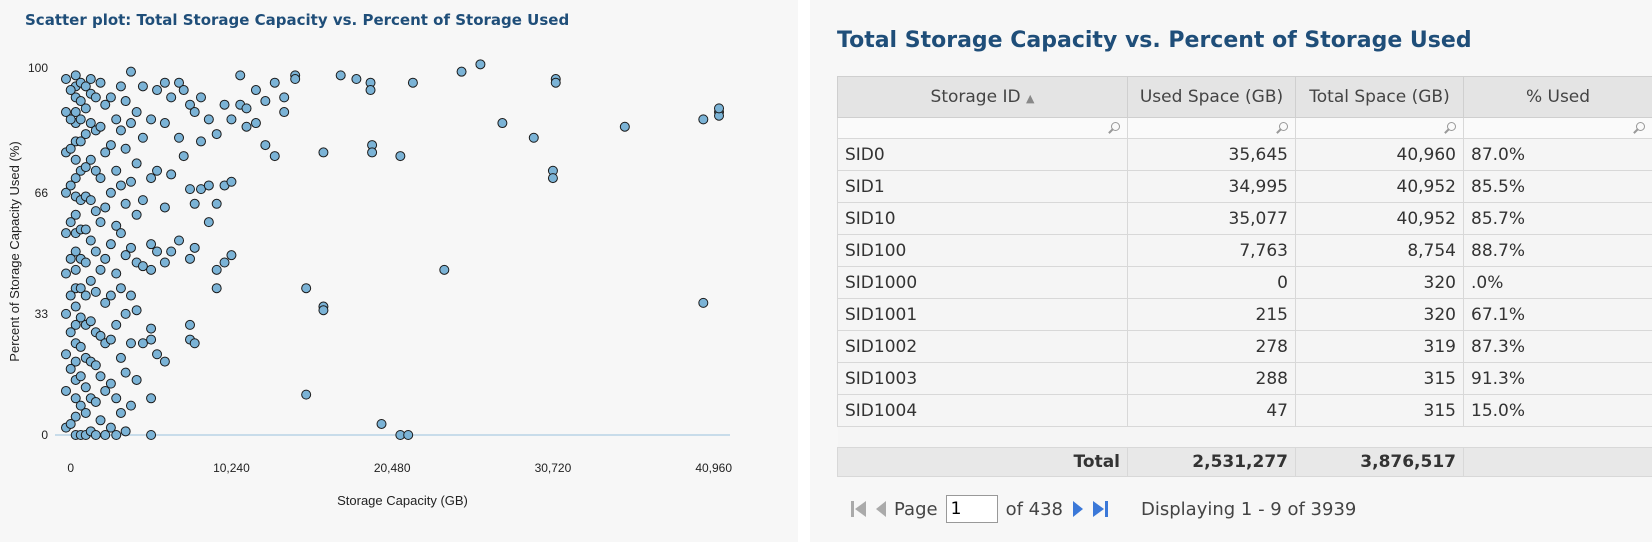 Image resolution: width=1652 pixels, height=542 pixels. I want to click on cell-storage-id: SID1002, so click(982, 346).